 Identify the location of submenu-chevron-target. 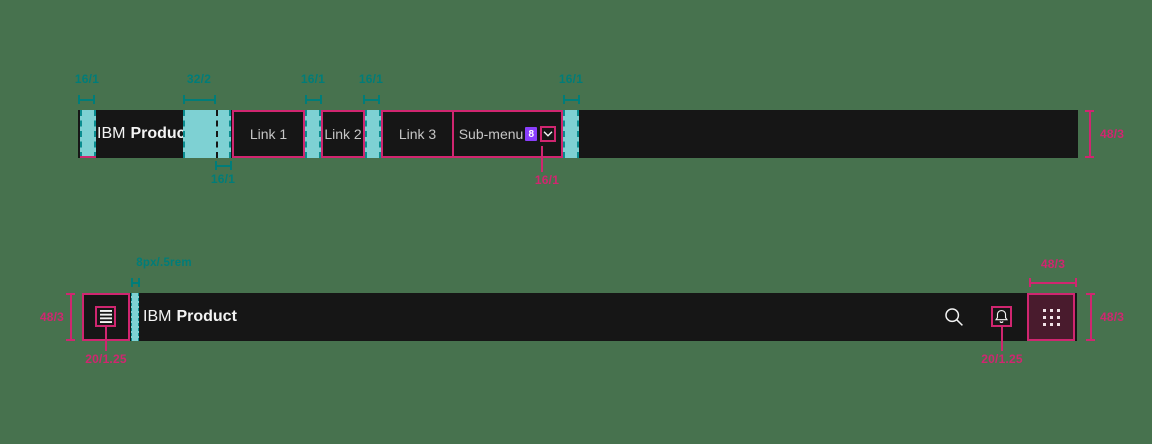
(548, 134).